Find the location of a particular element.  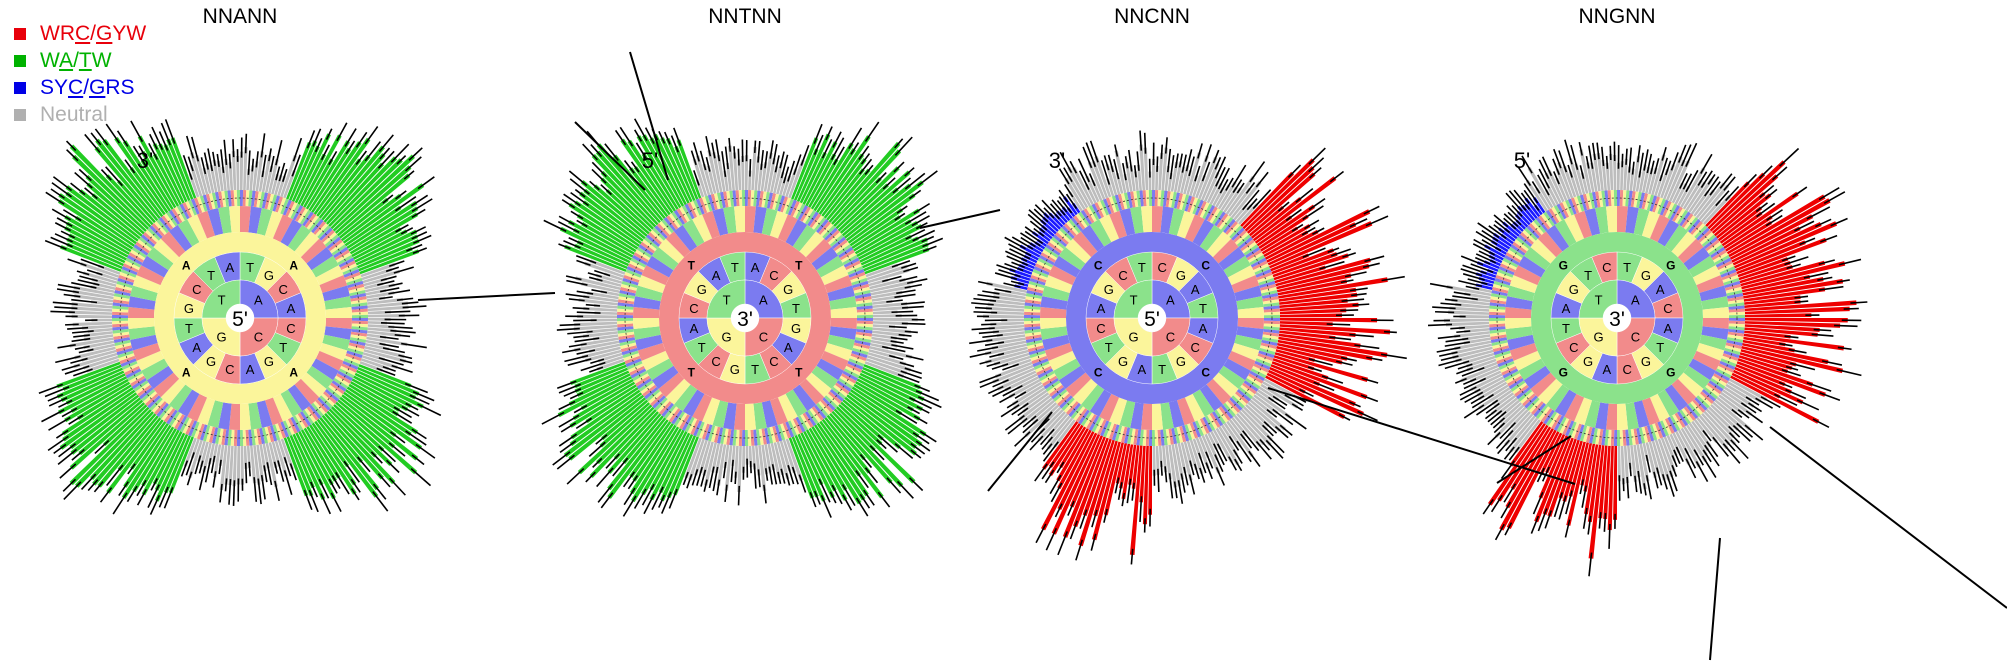

ring-guide is located at coordinates (1152, 318).